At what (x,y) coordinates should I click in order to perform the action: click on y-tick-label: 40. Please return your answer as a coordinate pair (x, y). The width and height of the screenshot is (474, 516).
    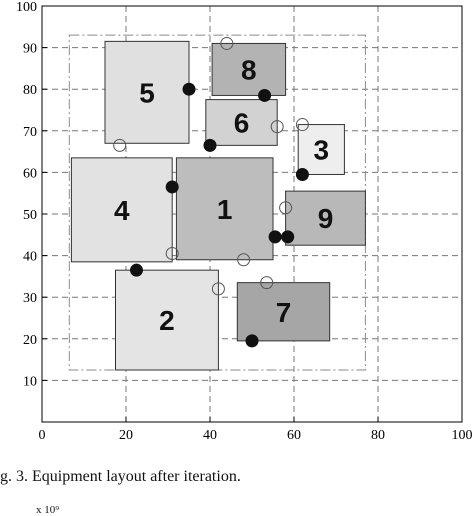
    Looking at the image, I should click on (30, 257).